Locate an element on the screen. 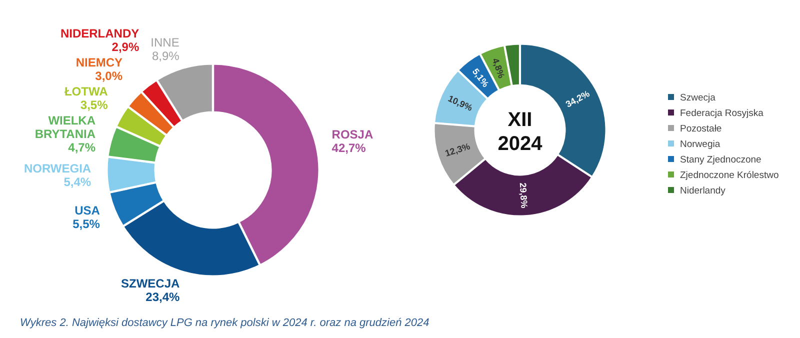  legend-label: Niderlandy is located at coordinates (703, 190).